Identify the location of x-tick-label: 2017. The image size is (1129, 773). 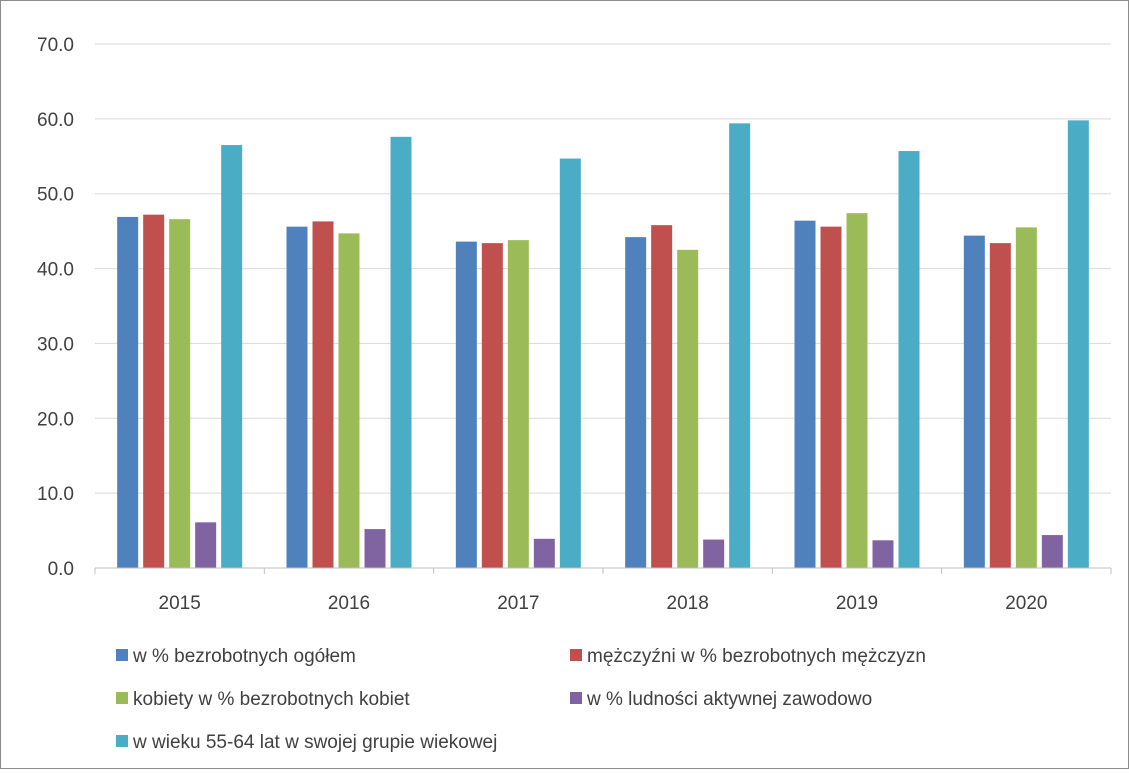
(518, 603).